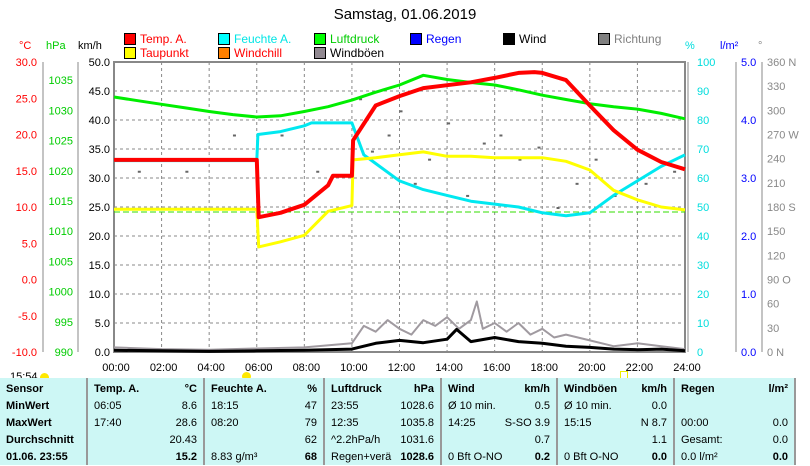  What do you see at coordinates (703, 324) in the screenshot?
I see `percent-tick-label: 10` at bounding box center [703, 324].